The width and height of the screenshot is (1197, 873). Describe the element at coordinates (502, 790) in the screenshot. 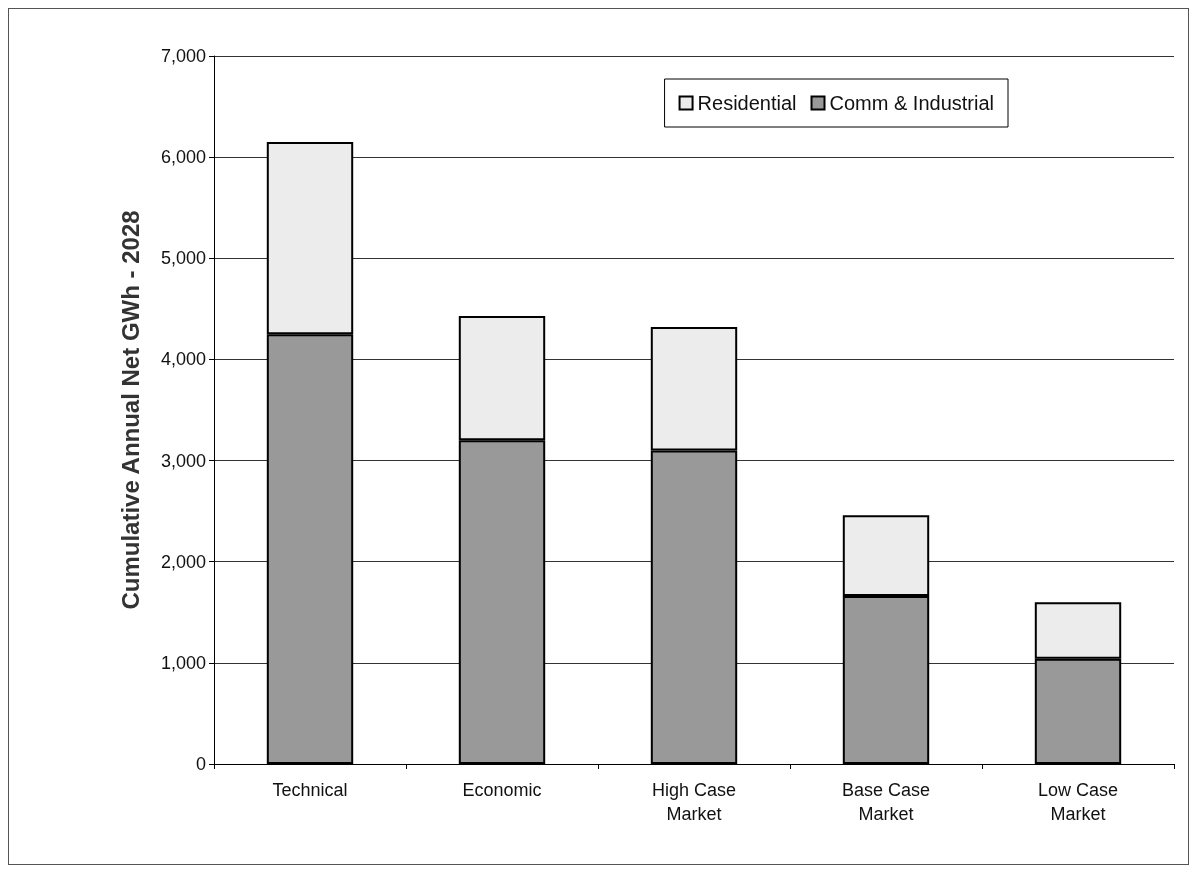

I see `x-tick-label: Economic` at that location.